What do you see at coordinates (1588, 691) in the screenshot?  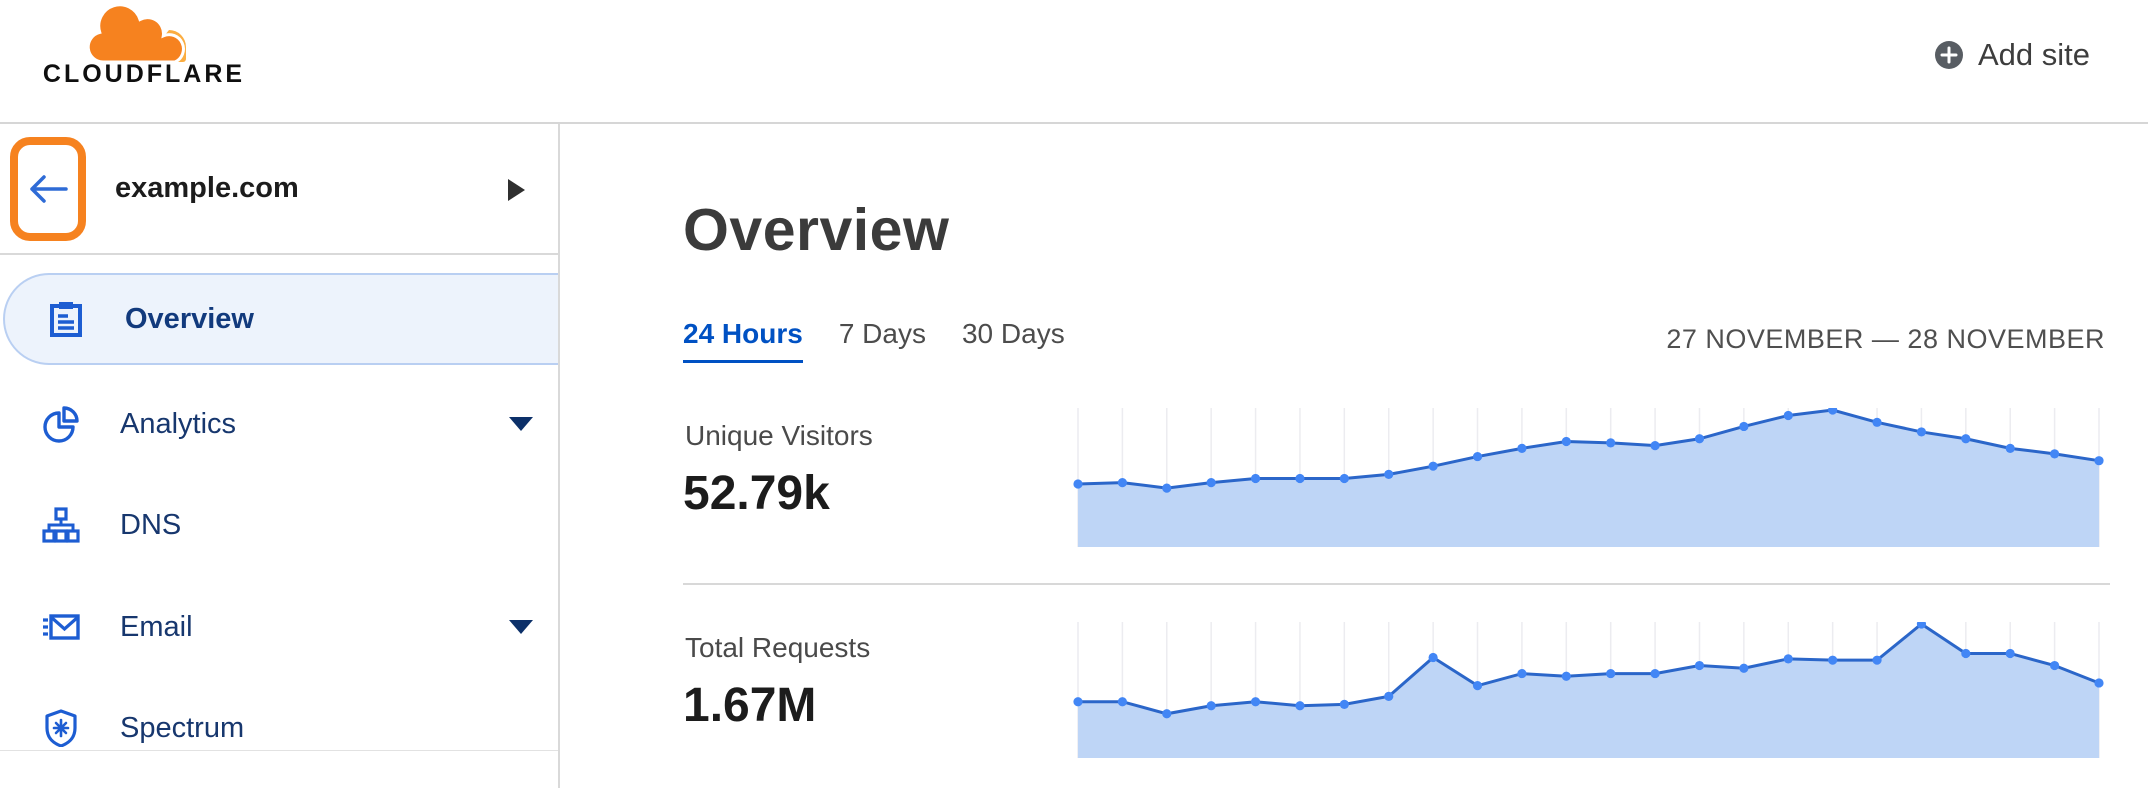 I see `total-requests-sparkline` at bounding box center [1588, 691].